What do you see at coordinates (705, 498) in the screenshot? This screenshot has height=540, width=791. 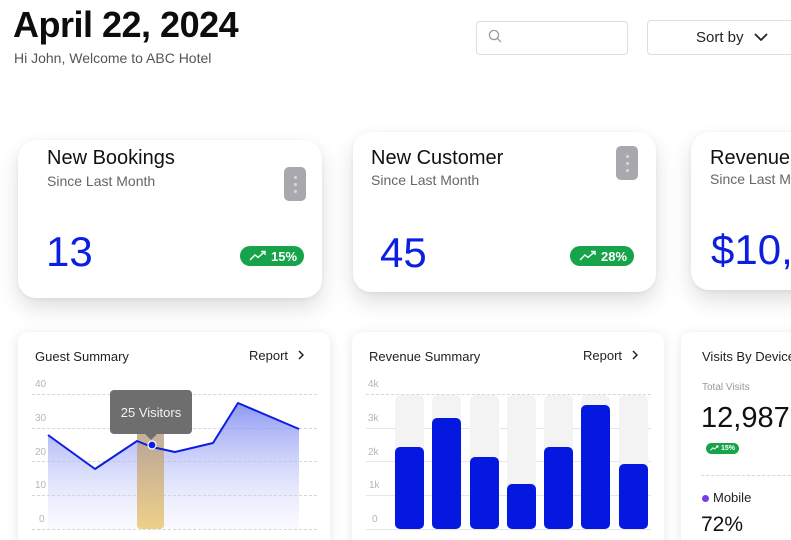 I see `mobile-legend-dot` at bounding box center [705, 498].